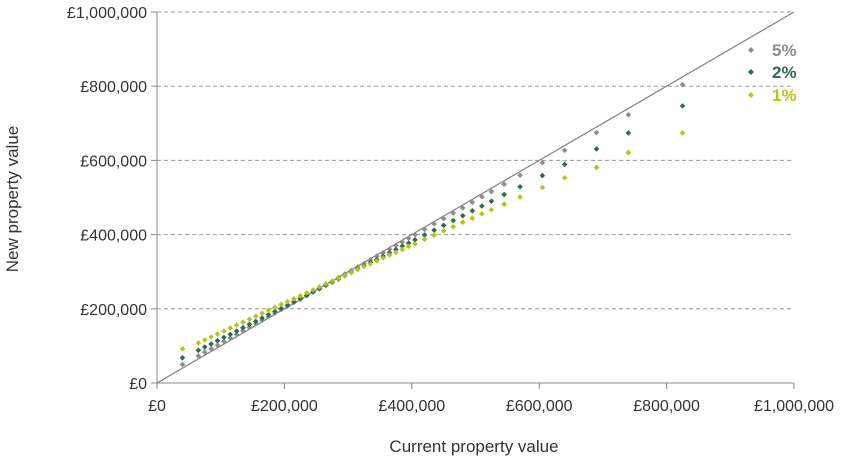 This screenshot has height=466, width=848. Describe the element at coordinates (784, 95) in the screenshot. I see `legend-label-1pct: 1%` at that location.